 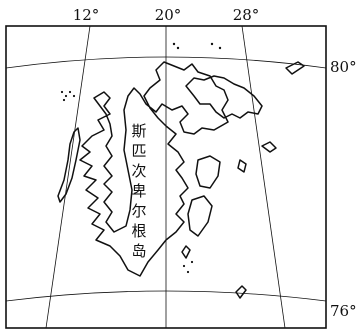 What do you see at coordinates (343, 67) in the screenshot?
I see `lat-label-80: 80°` at bounding box center [343, 67].